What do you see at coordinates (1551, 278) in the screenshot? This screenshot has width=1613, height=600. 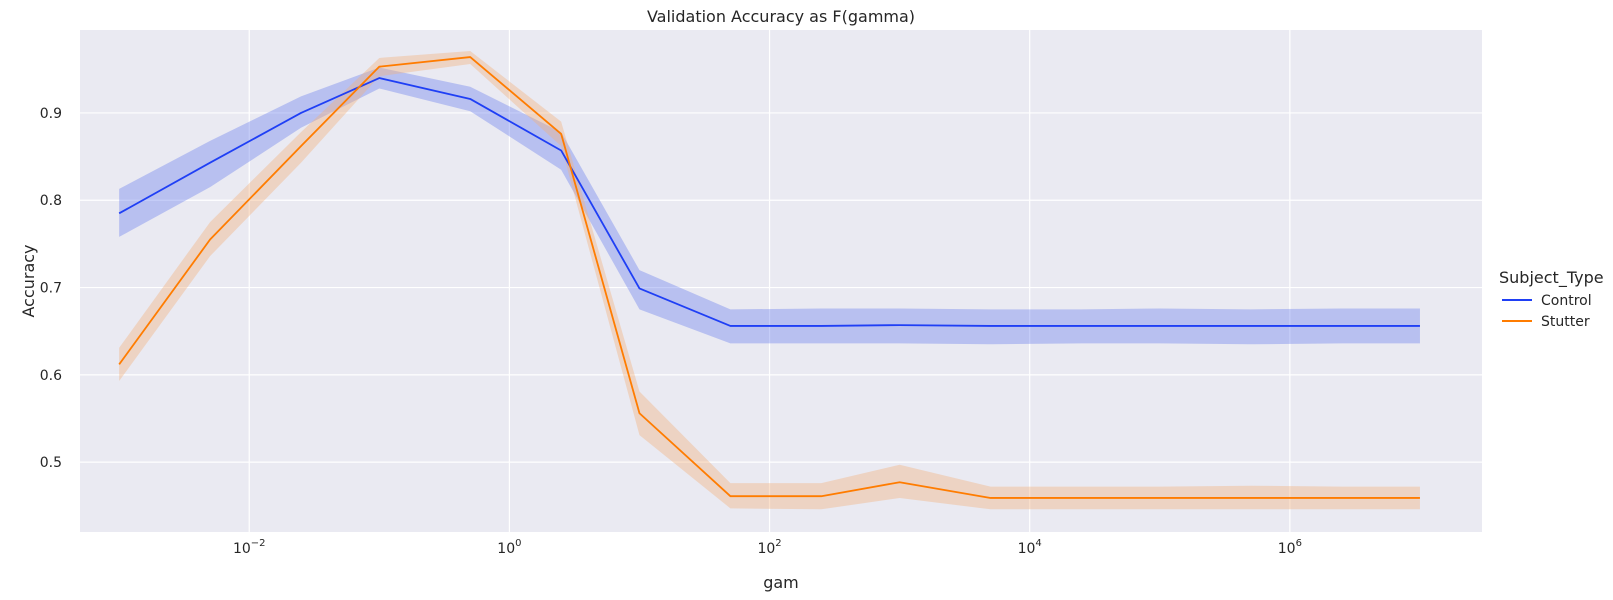 I see `legend-title: Subject_Type` at bounding box center [1551, 278].